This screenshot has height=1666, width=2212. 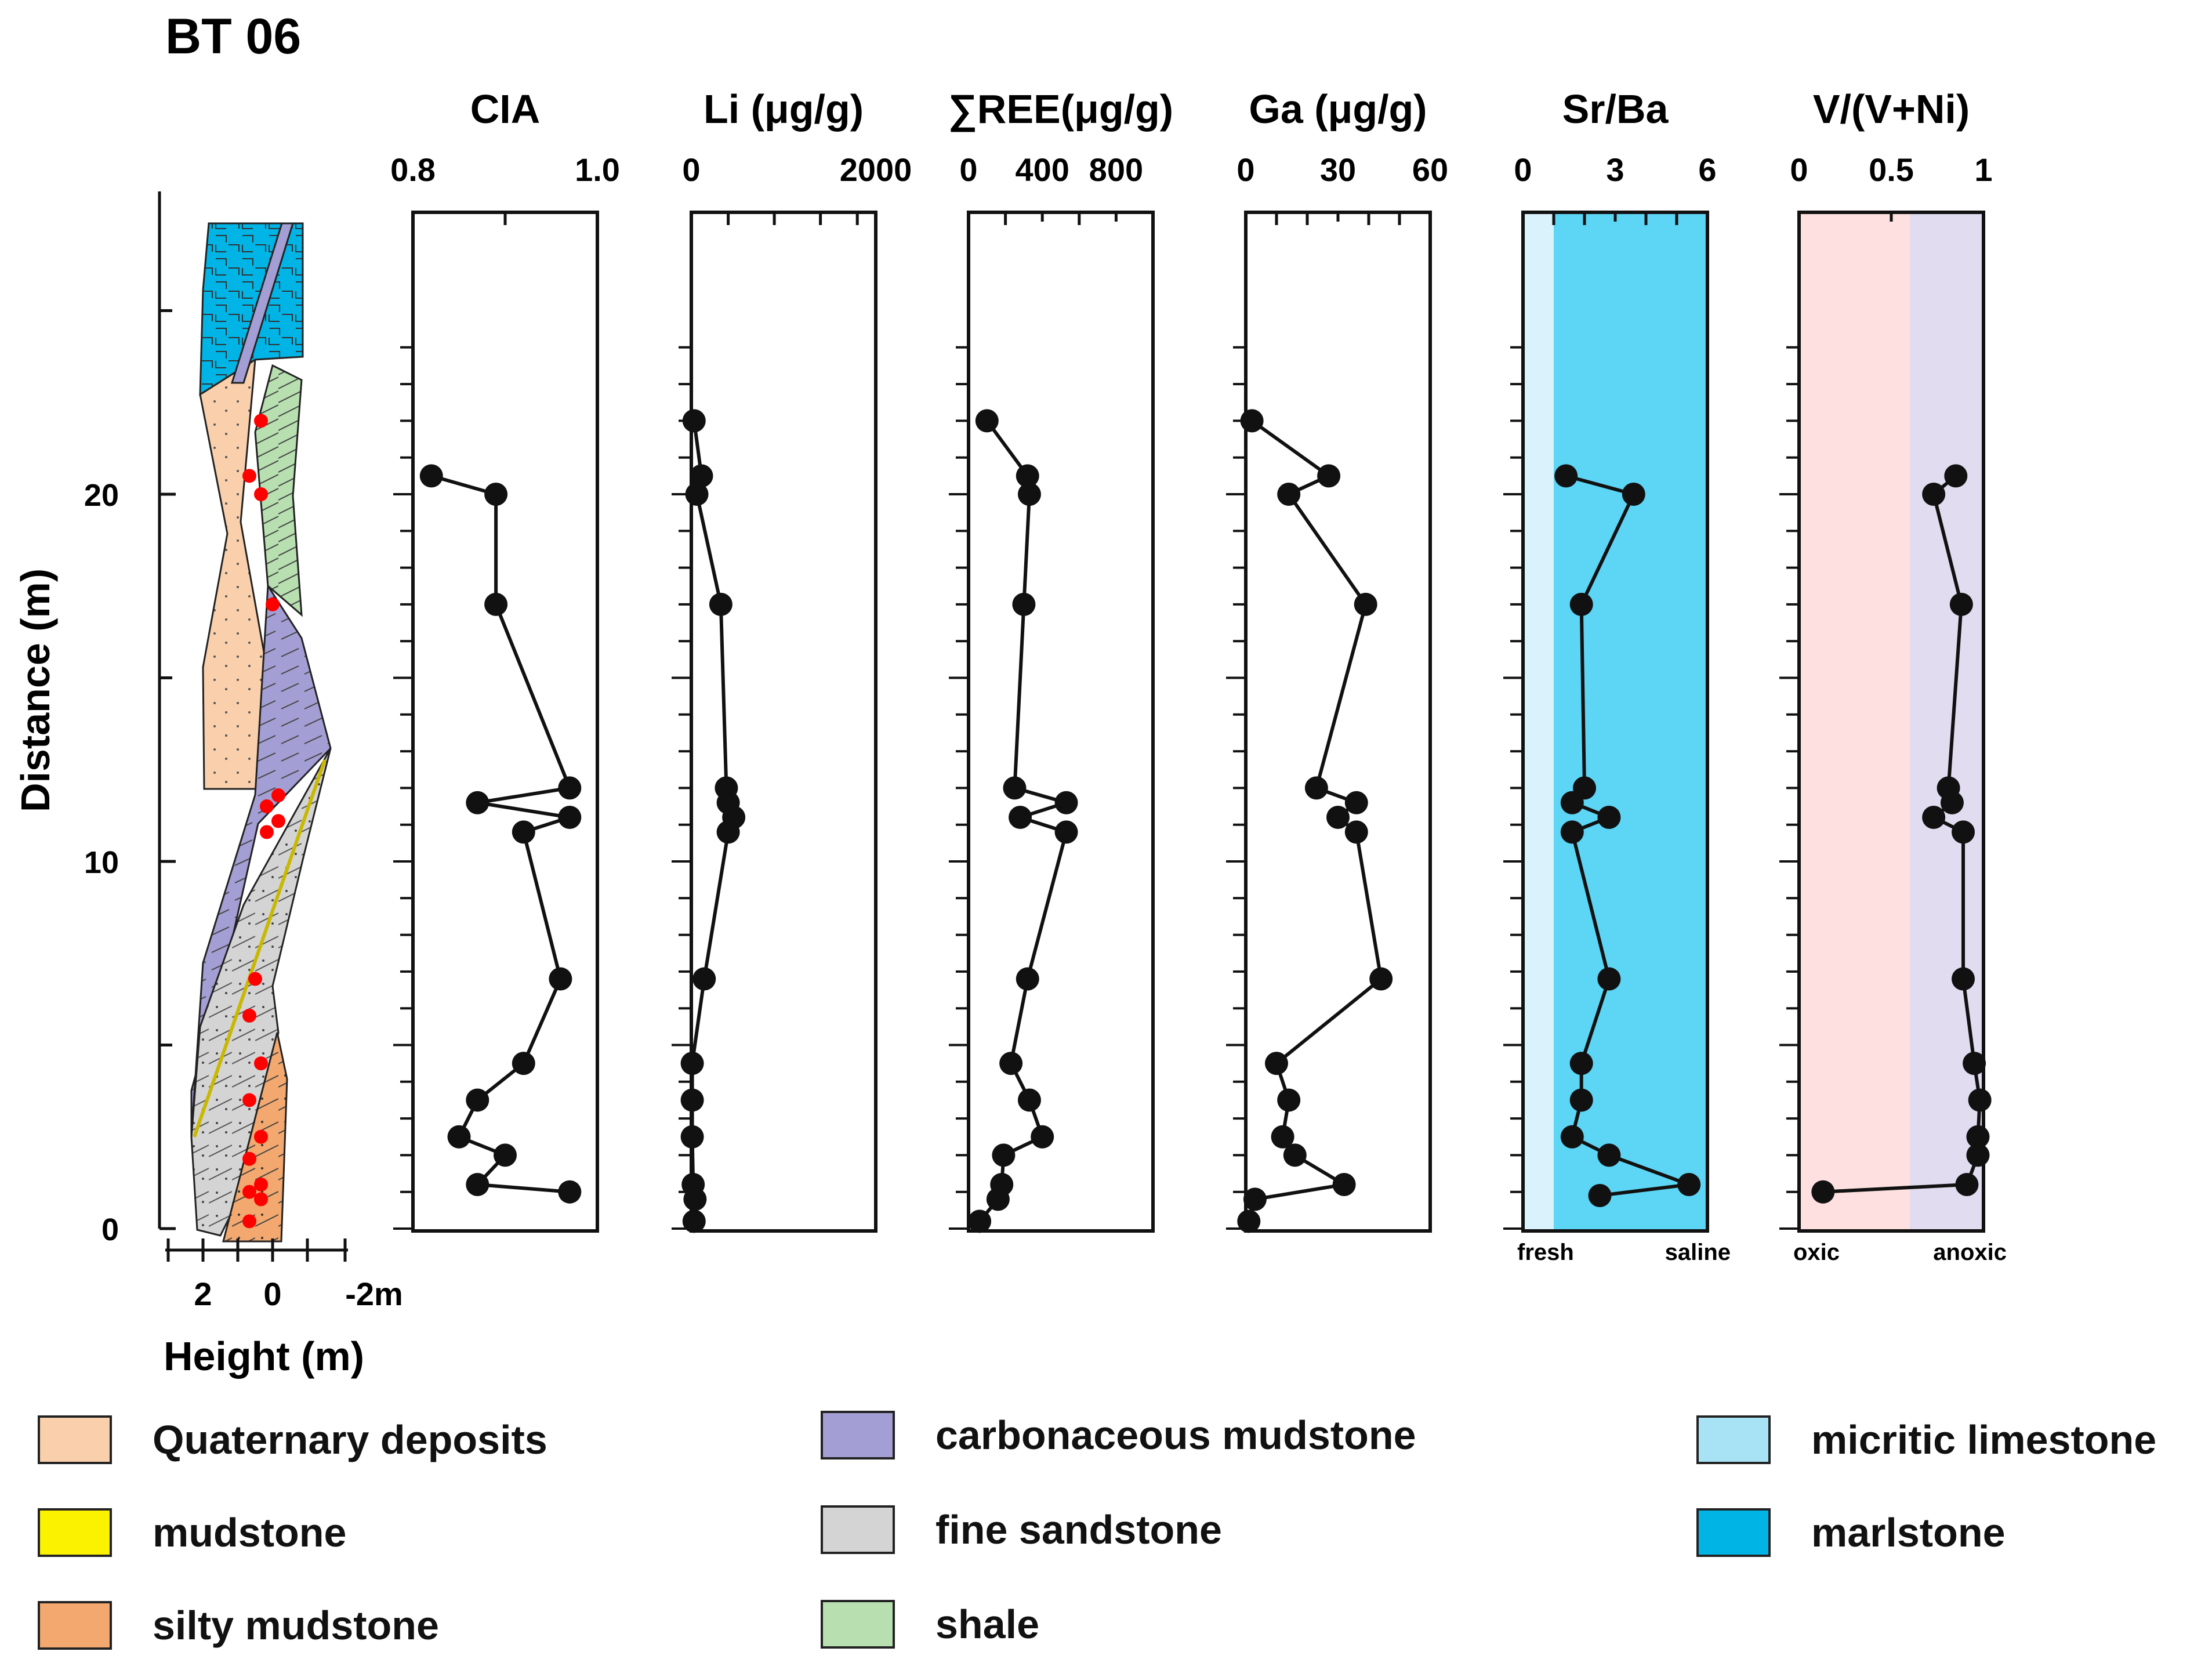 I want to click on stratigraphic-column, so click(x=261, y=732).